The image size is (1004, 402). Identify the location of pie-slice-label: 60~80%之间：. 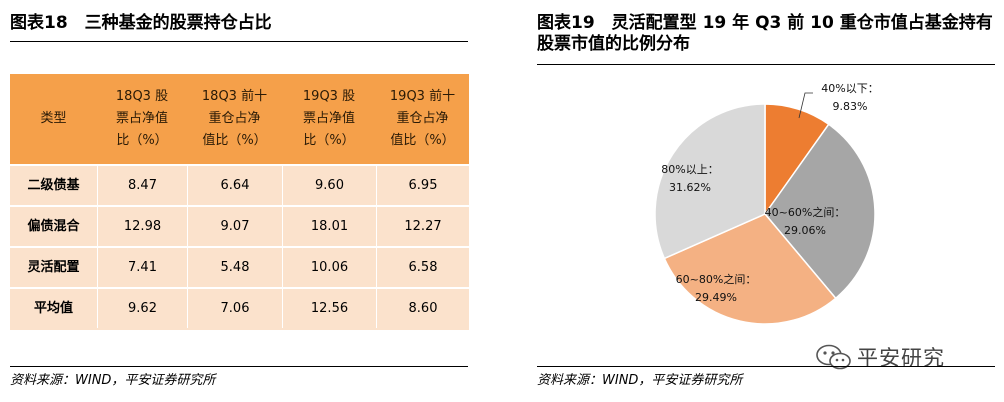
(716, 279).